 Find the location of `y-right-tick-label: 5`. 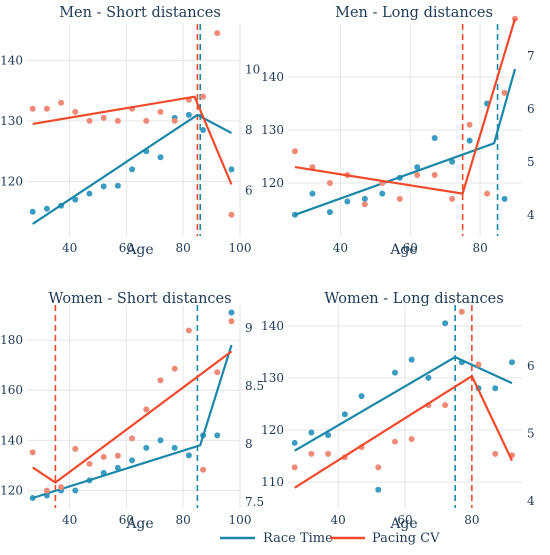

y-right-tick-label: 5 is located at coordinates (531, 162).